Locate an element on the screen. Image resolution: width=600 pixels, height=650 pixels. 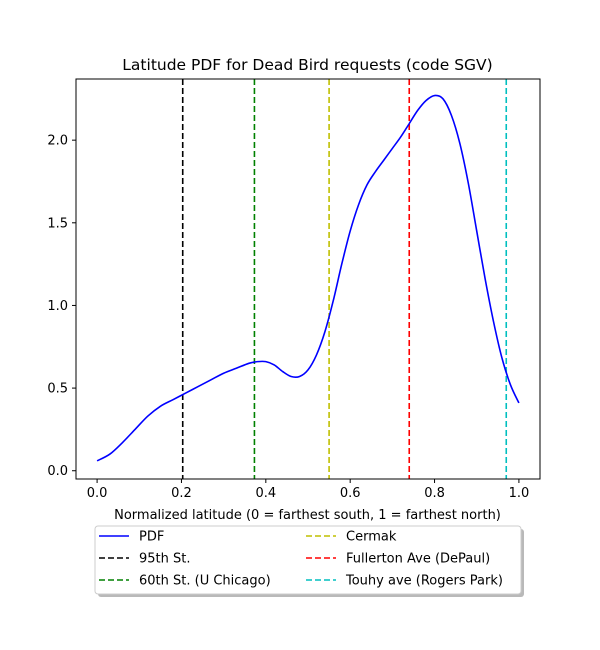
legend-label: Fullerton Ave (DePaul) is located at coordinates (418, 559).